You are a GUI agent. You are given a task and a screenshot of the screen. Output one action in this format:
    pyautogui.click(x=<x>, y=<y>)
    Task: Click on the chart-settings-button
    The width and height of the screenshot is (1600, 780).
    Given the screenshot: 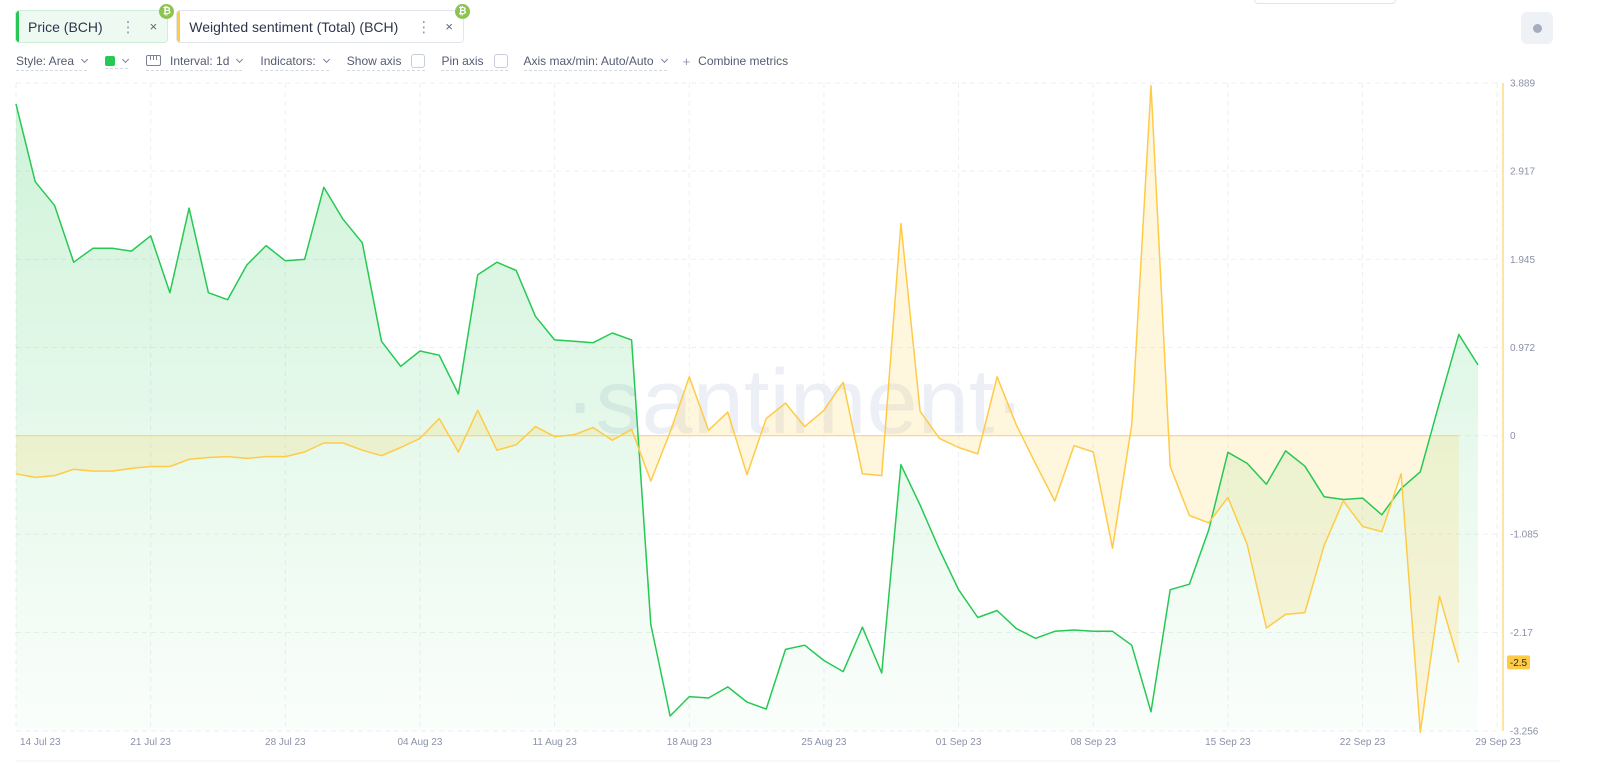 What is the action you would take?
    pyautogui.click(x=1537, y=28)
    